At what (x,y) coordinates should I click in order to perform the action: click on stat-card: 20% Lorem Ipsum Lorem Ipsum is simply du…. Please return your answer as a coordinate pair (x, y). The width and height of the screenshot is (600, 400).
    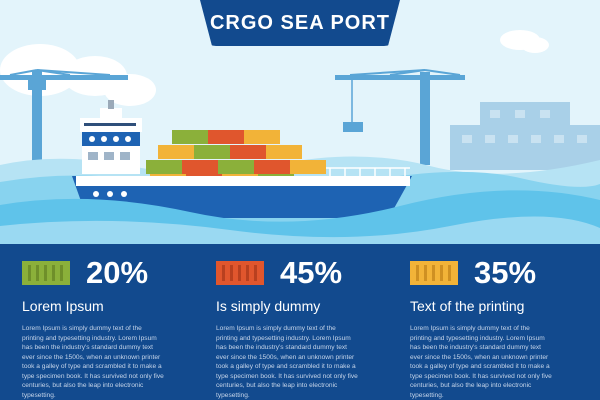
    Looking at the image, I should click on (107, 328).